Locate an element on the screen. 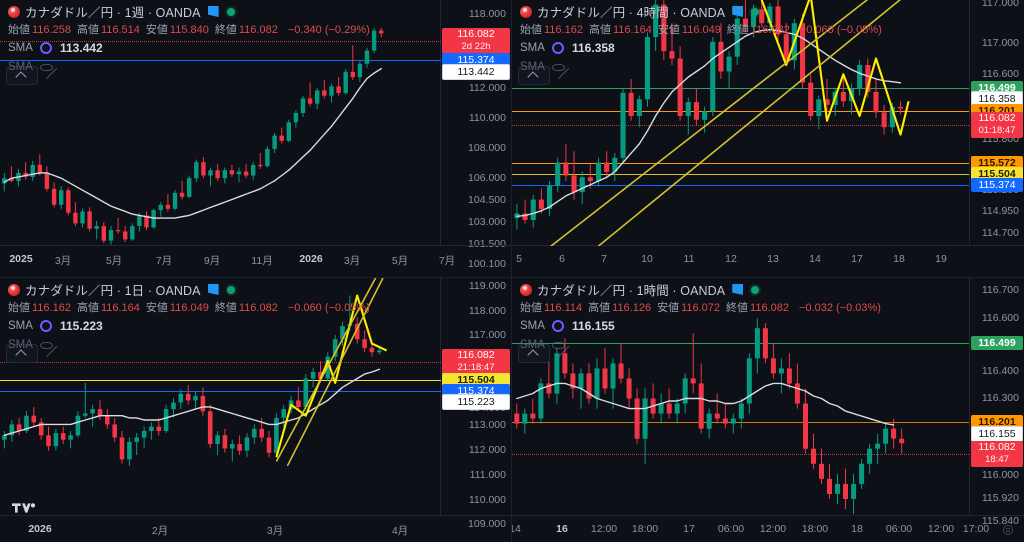 The width and height of the screenshot is (1024, 542). price-tag-countdown: 21:18:47 is located at coordinates (476, 367).